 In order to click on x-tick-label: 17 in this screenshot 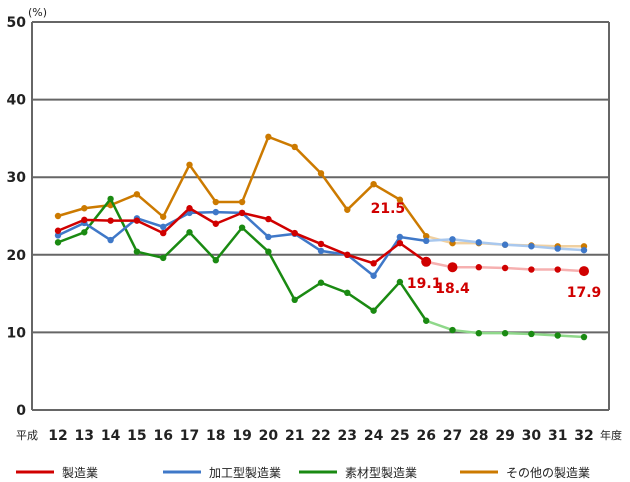, I will do `click(189, 436)`.